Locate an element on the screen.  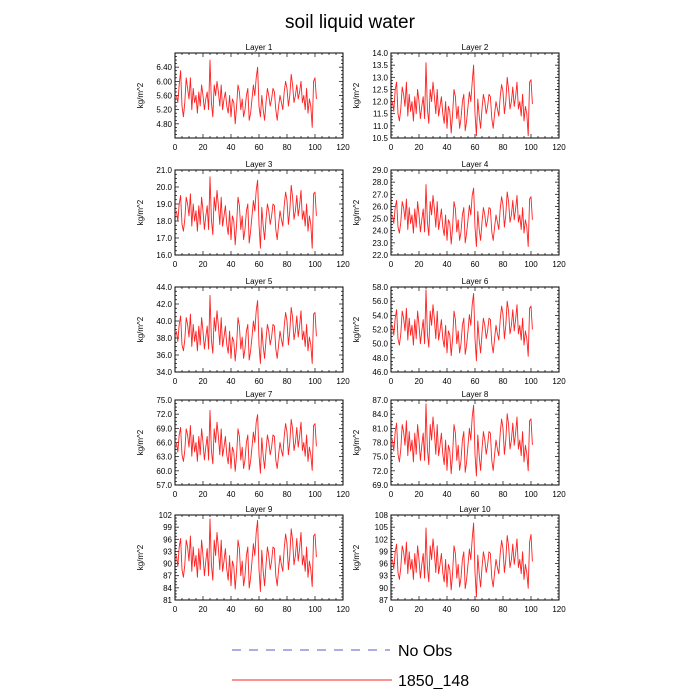
panel-title: Layer 4 is located at coordinates (475, 164).